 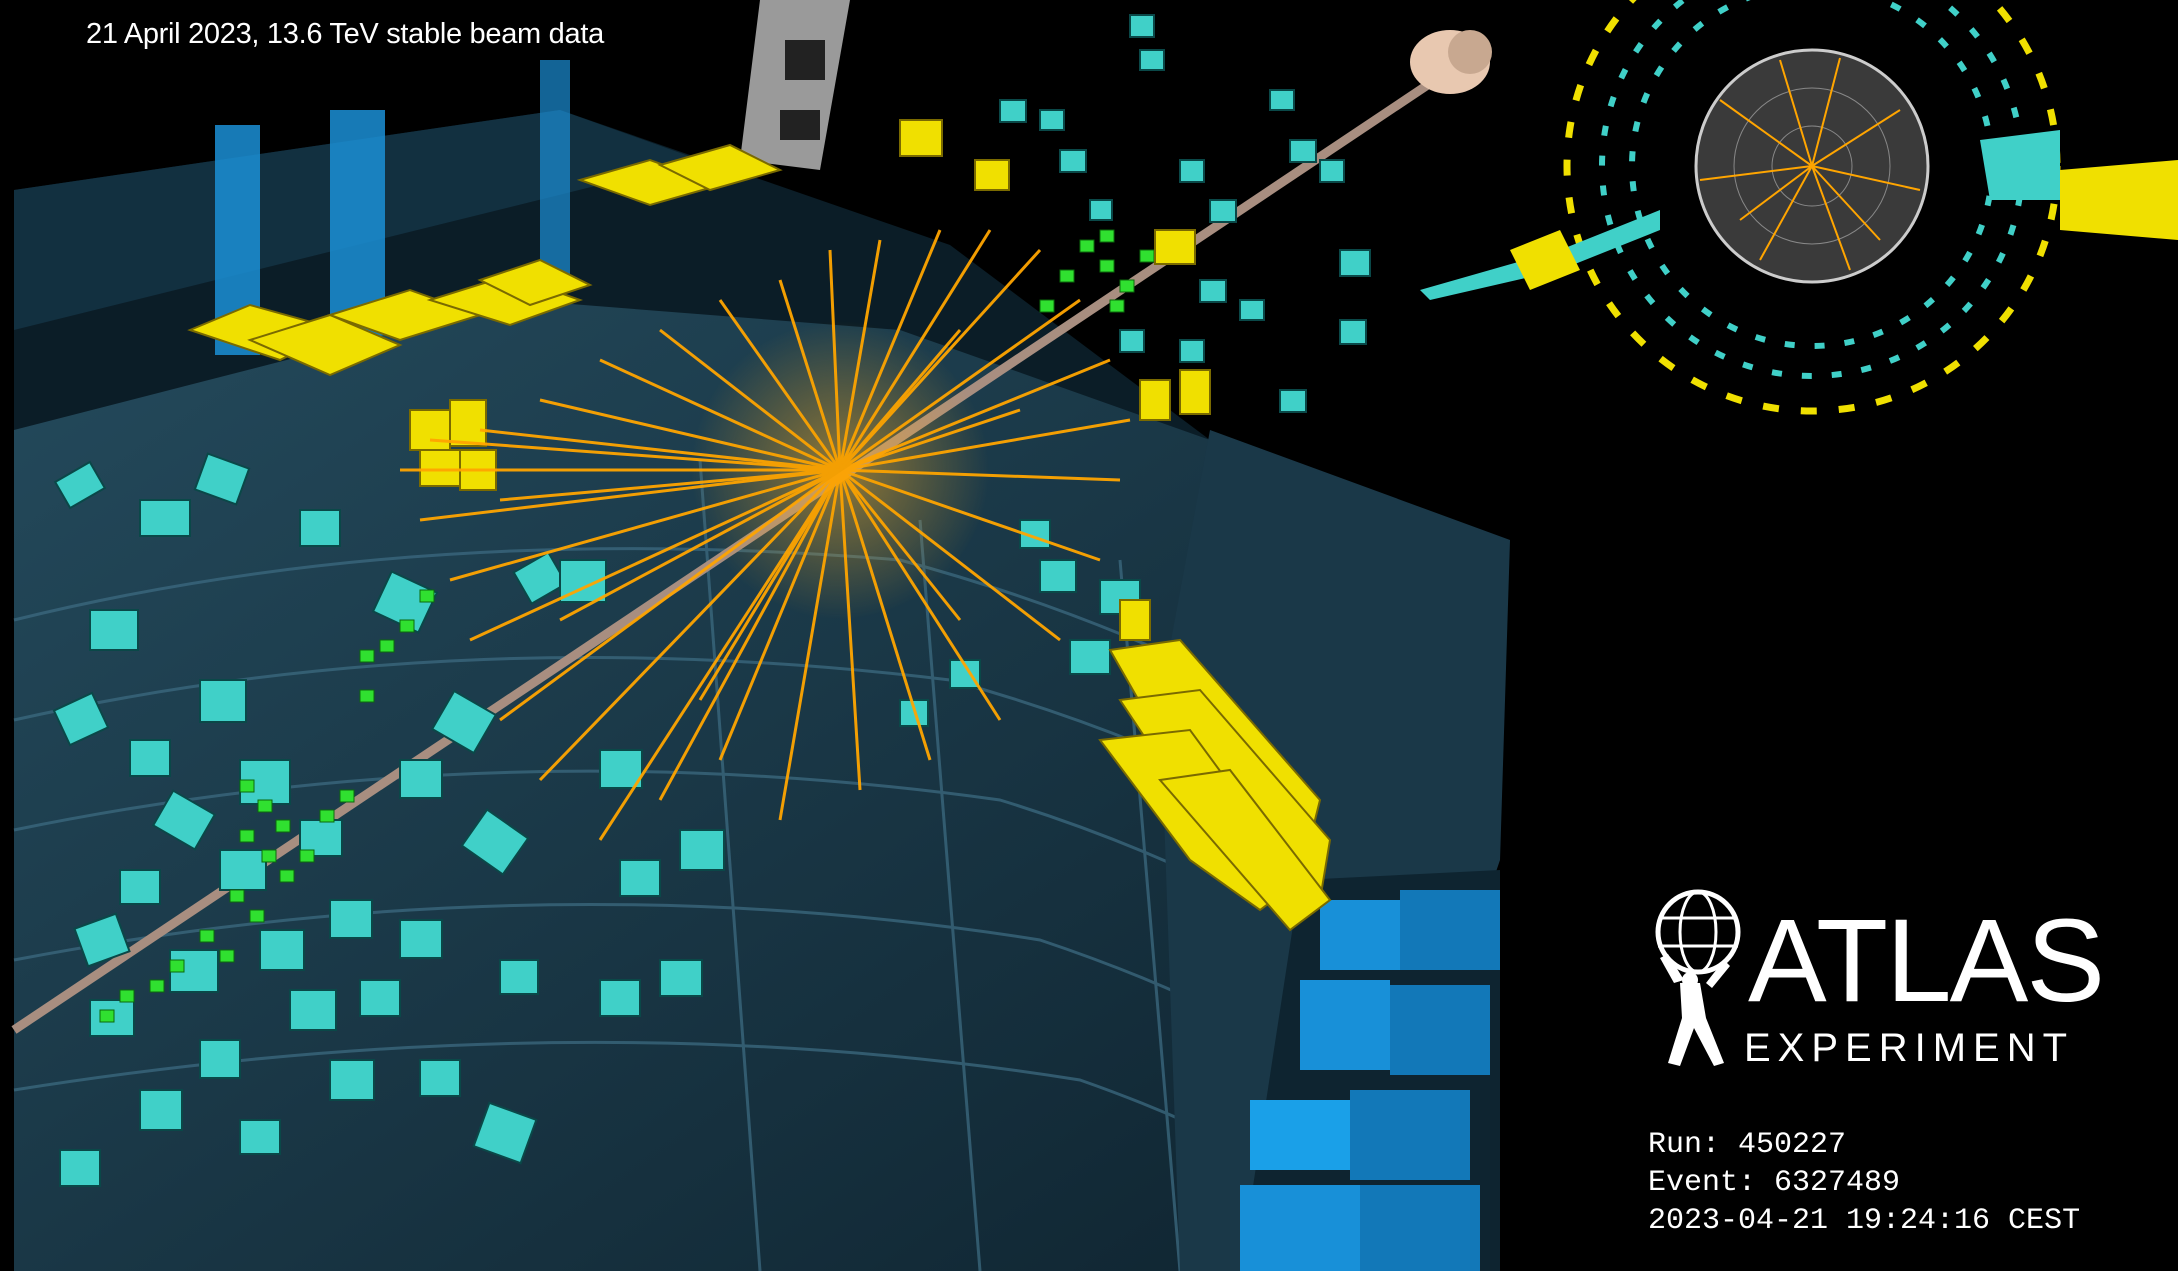 I want to click on event-number: Event: 6327489, so click(x=1774, y=1183).